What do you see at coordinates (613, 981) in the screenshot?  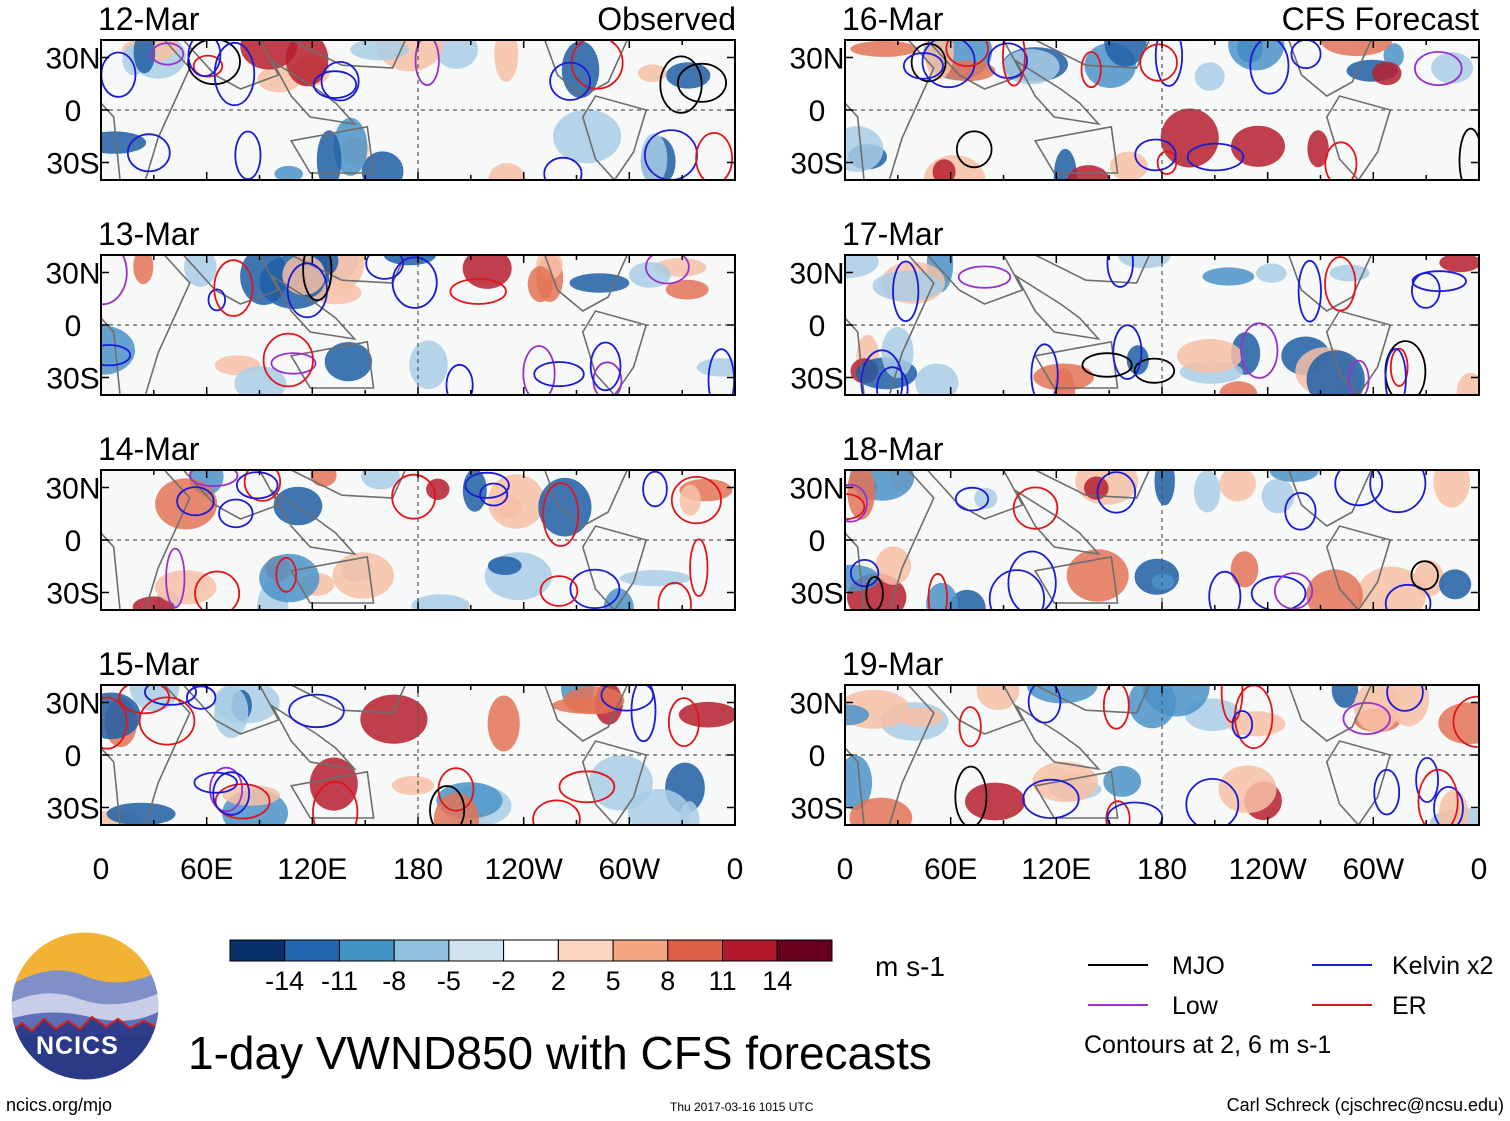 I see `colorbar-label: 5` at bounding box center [613, 981].